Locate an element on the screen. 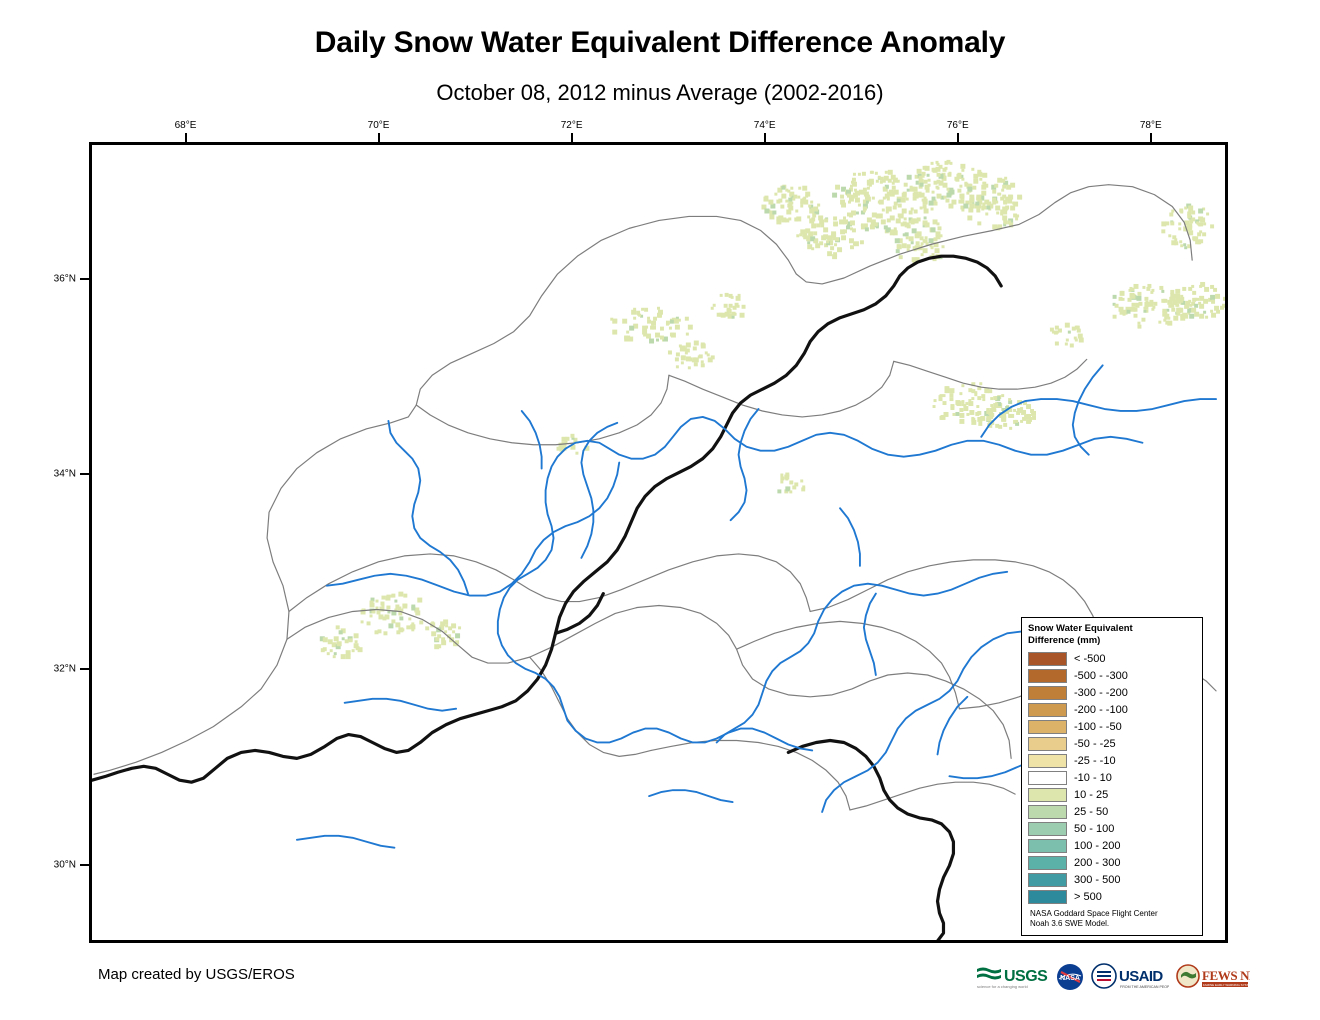 The image size is (1320, 1020). legend-class-label: -300 - -200 is located at coordinates (1101, 692).